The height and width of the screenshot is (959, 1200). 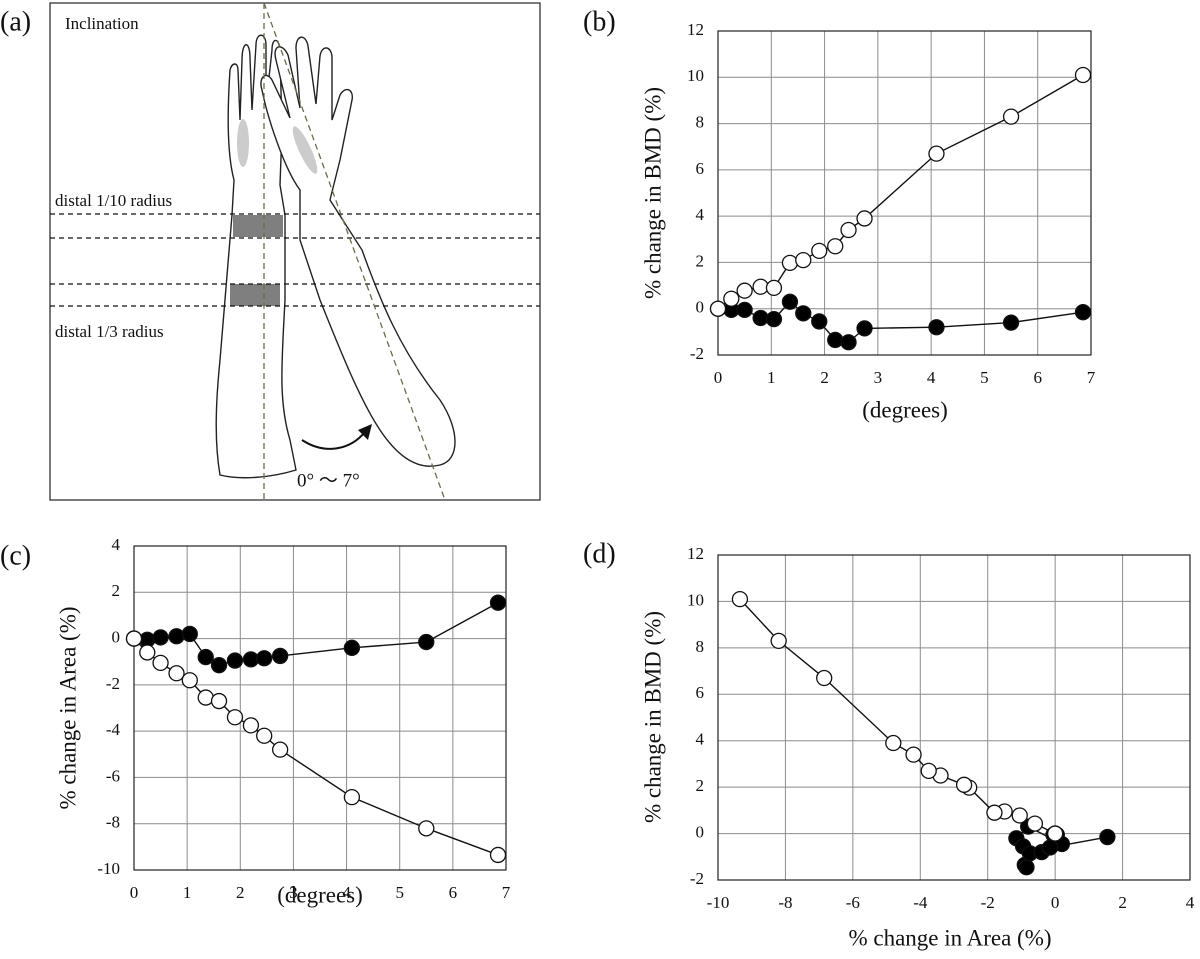 I want to click on y-tick-label: -6, so click(x=113, y=775).